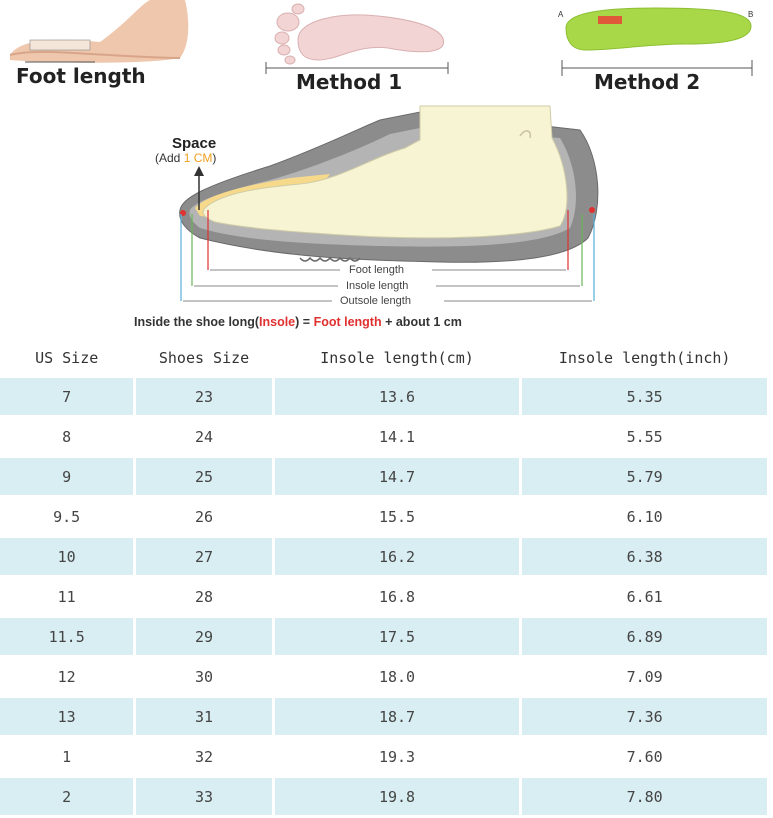 The image size is (773, 818). What do you see at coordinates (377, 286) in the screenshot?
I see `insole-length-measure: Insole length` at bounding box center [377, 286].